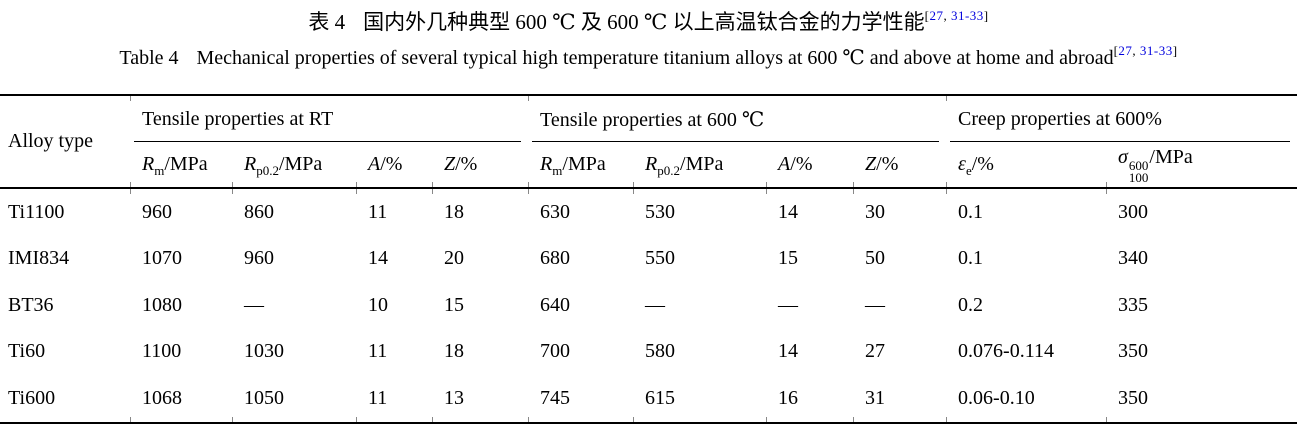 The width and height of the screenshot is (1297, 432). I want to click on cell-value: 860, so click(294, 212).